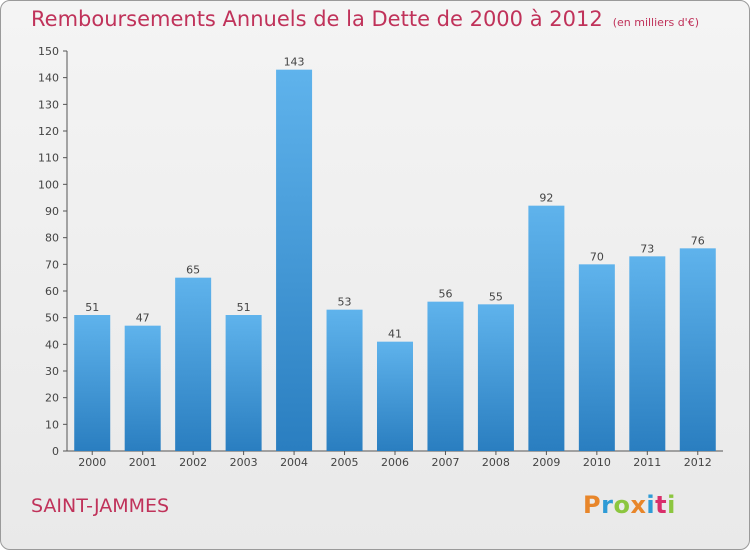 This screenshot has height=550, width=750. What do you see at coordinates (92, 462) in the screenshot?
I see `x-tick-label-2000: 2000` at bounding box center [92, 462].